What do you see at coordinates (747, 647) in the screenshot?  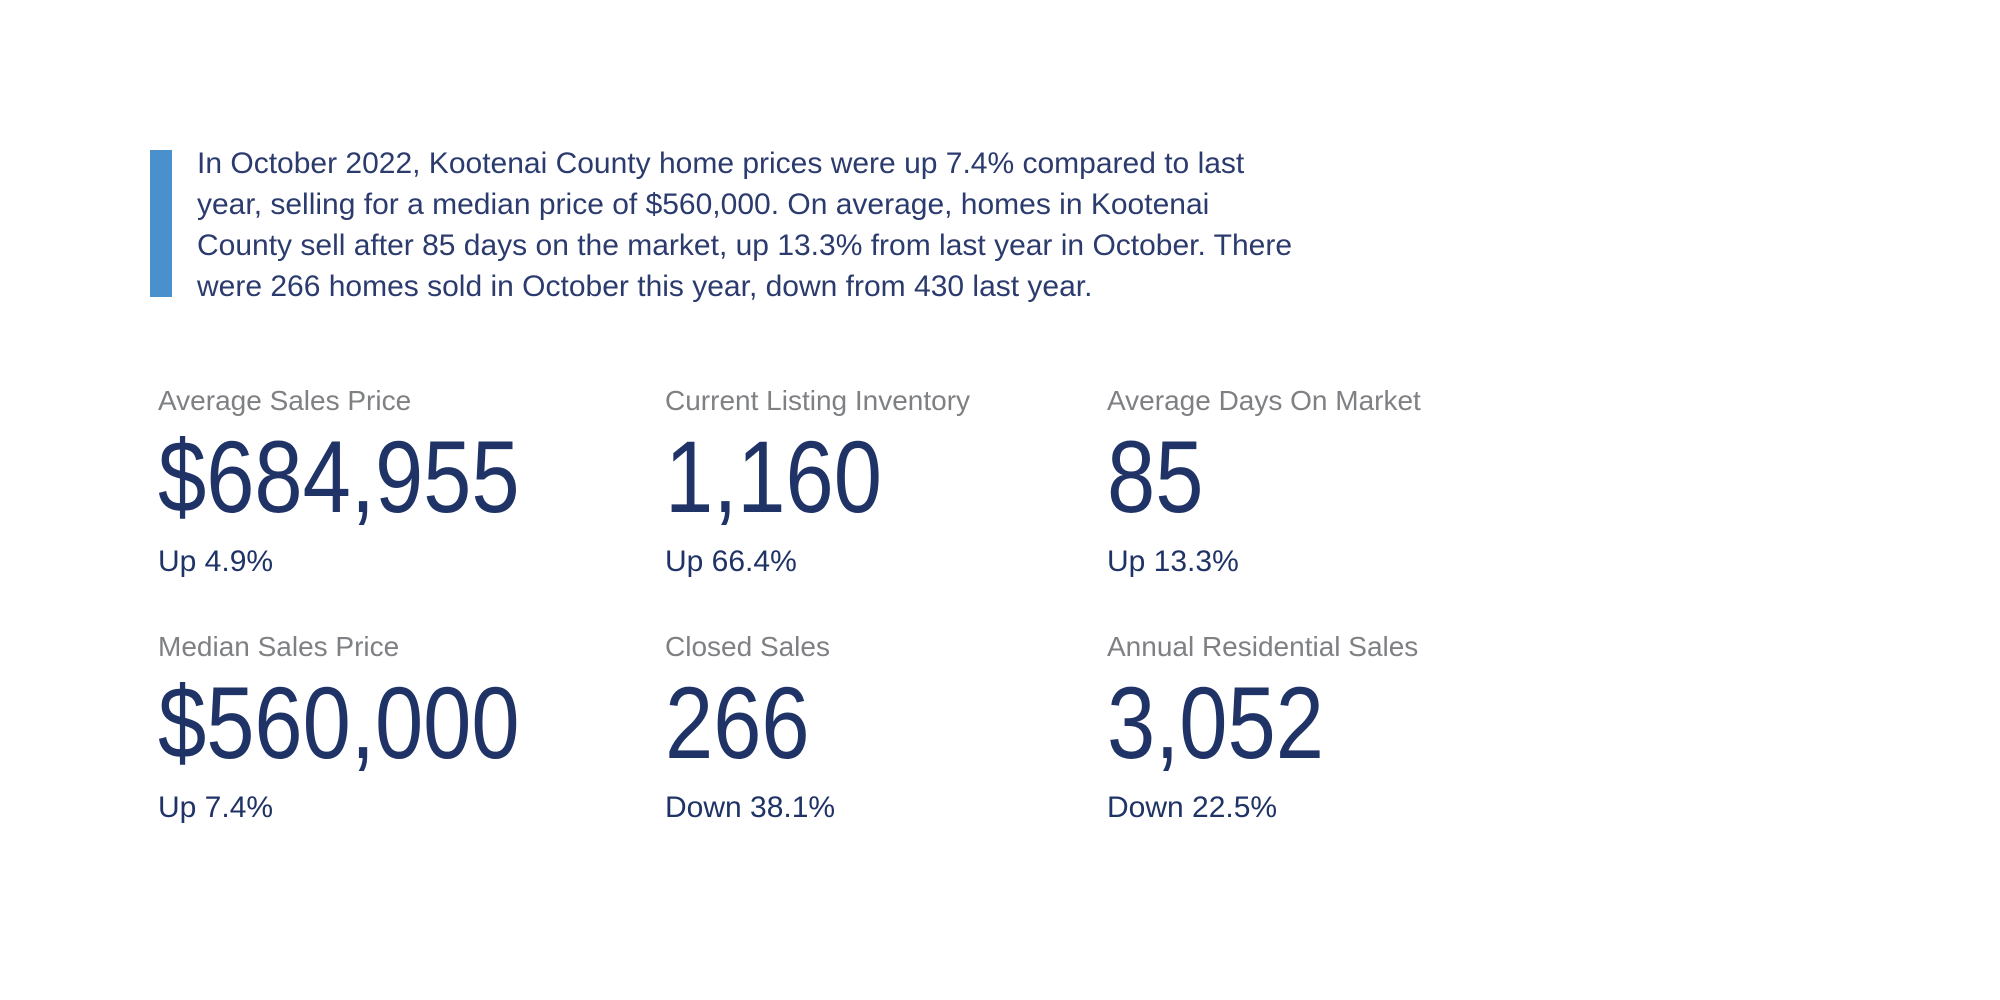 I see `stat-label: Closed Sales` at bounding box center [747, 647].